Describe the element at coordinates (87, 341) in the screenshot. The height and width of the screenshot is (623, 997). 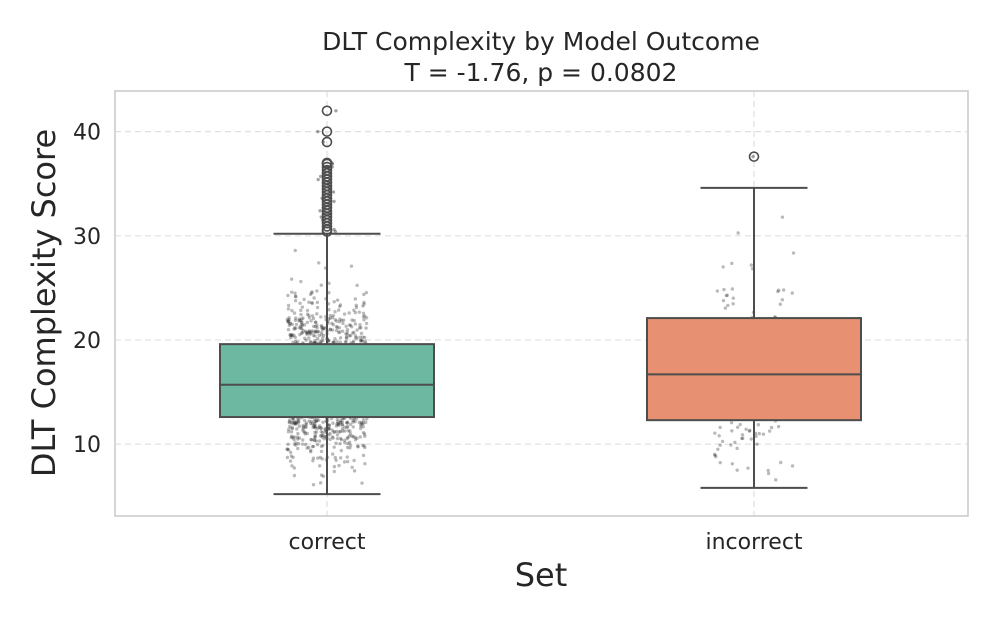
I see `y-tick-label: 20` at that location.